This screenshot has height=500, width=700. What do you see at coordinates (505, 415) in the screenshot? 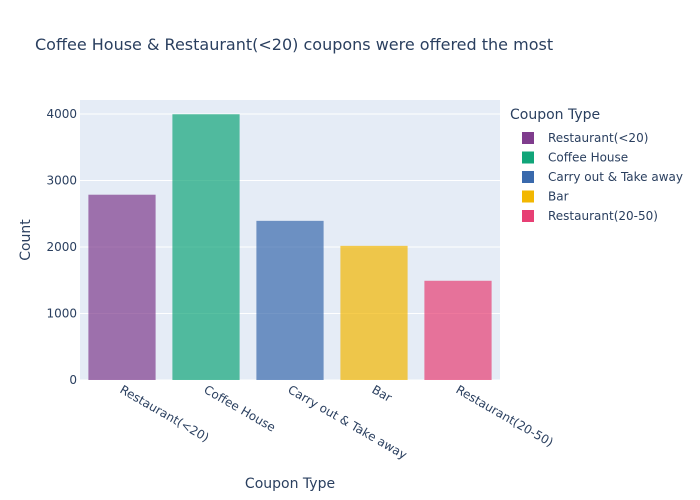
I see `x-tick-label: Restaurant(20-50)` at bounding box center [505, 415].